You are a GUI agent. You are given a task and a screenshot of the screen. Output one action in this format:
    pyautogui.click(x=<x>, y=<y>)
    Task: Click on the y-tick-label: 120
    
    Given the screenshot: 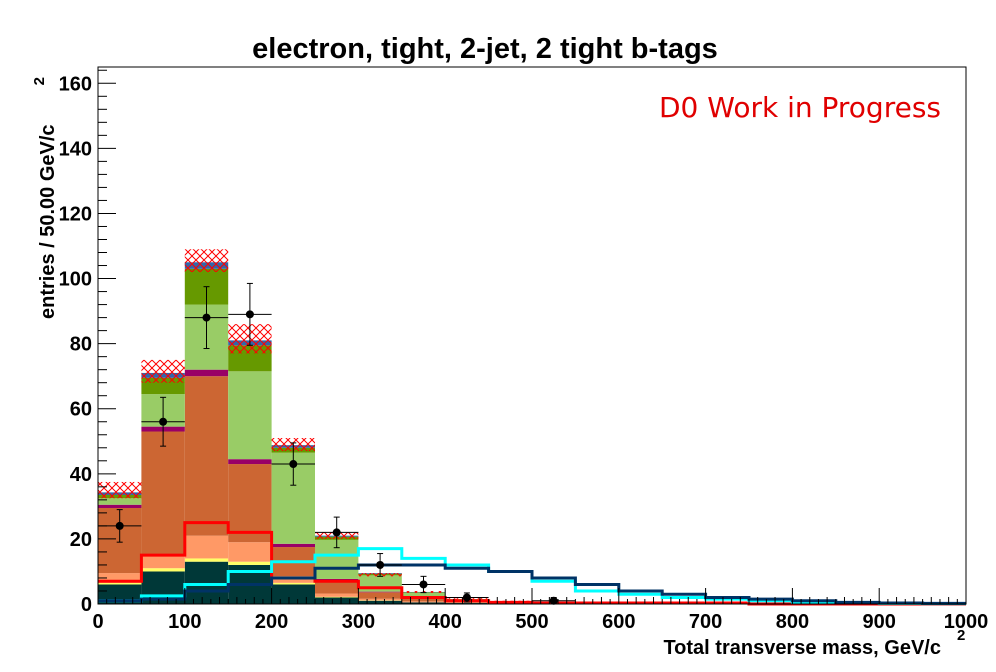 What is the action you would take?
    pyautogui.click(x=75, y=214)
    